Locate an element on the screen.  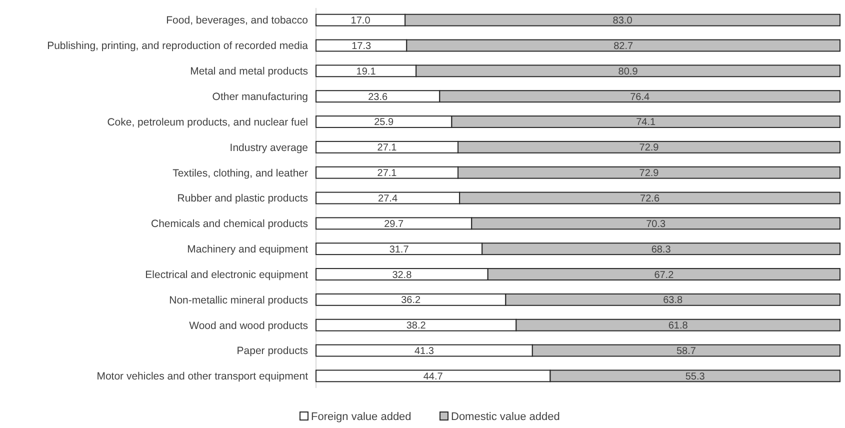
data-label: 70.3 is located at coordinates (656, 224).